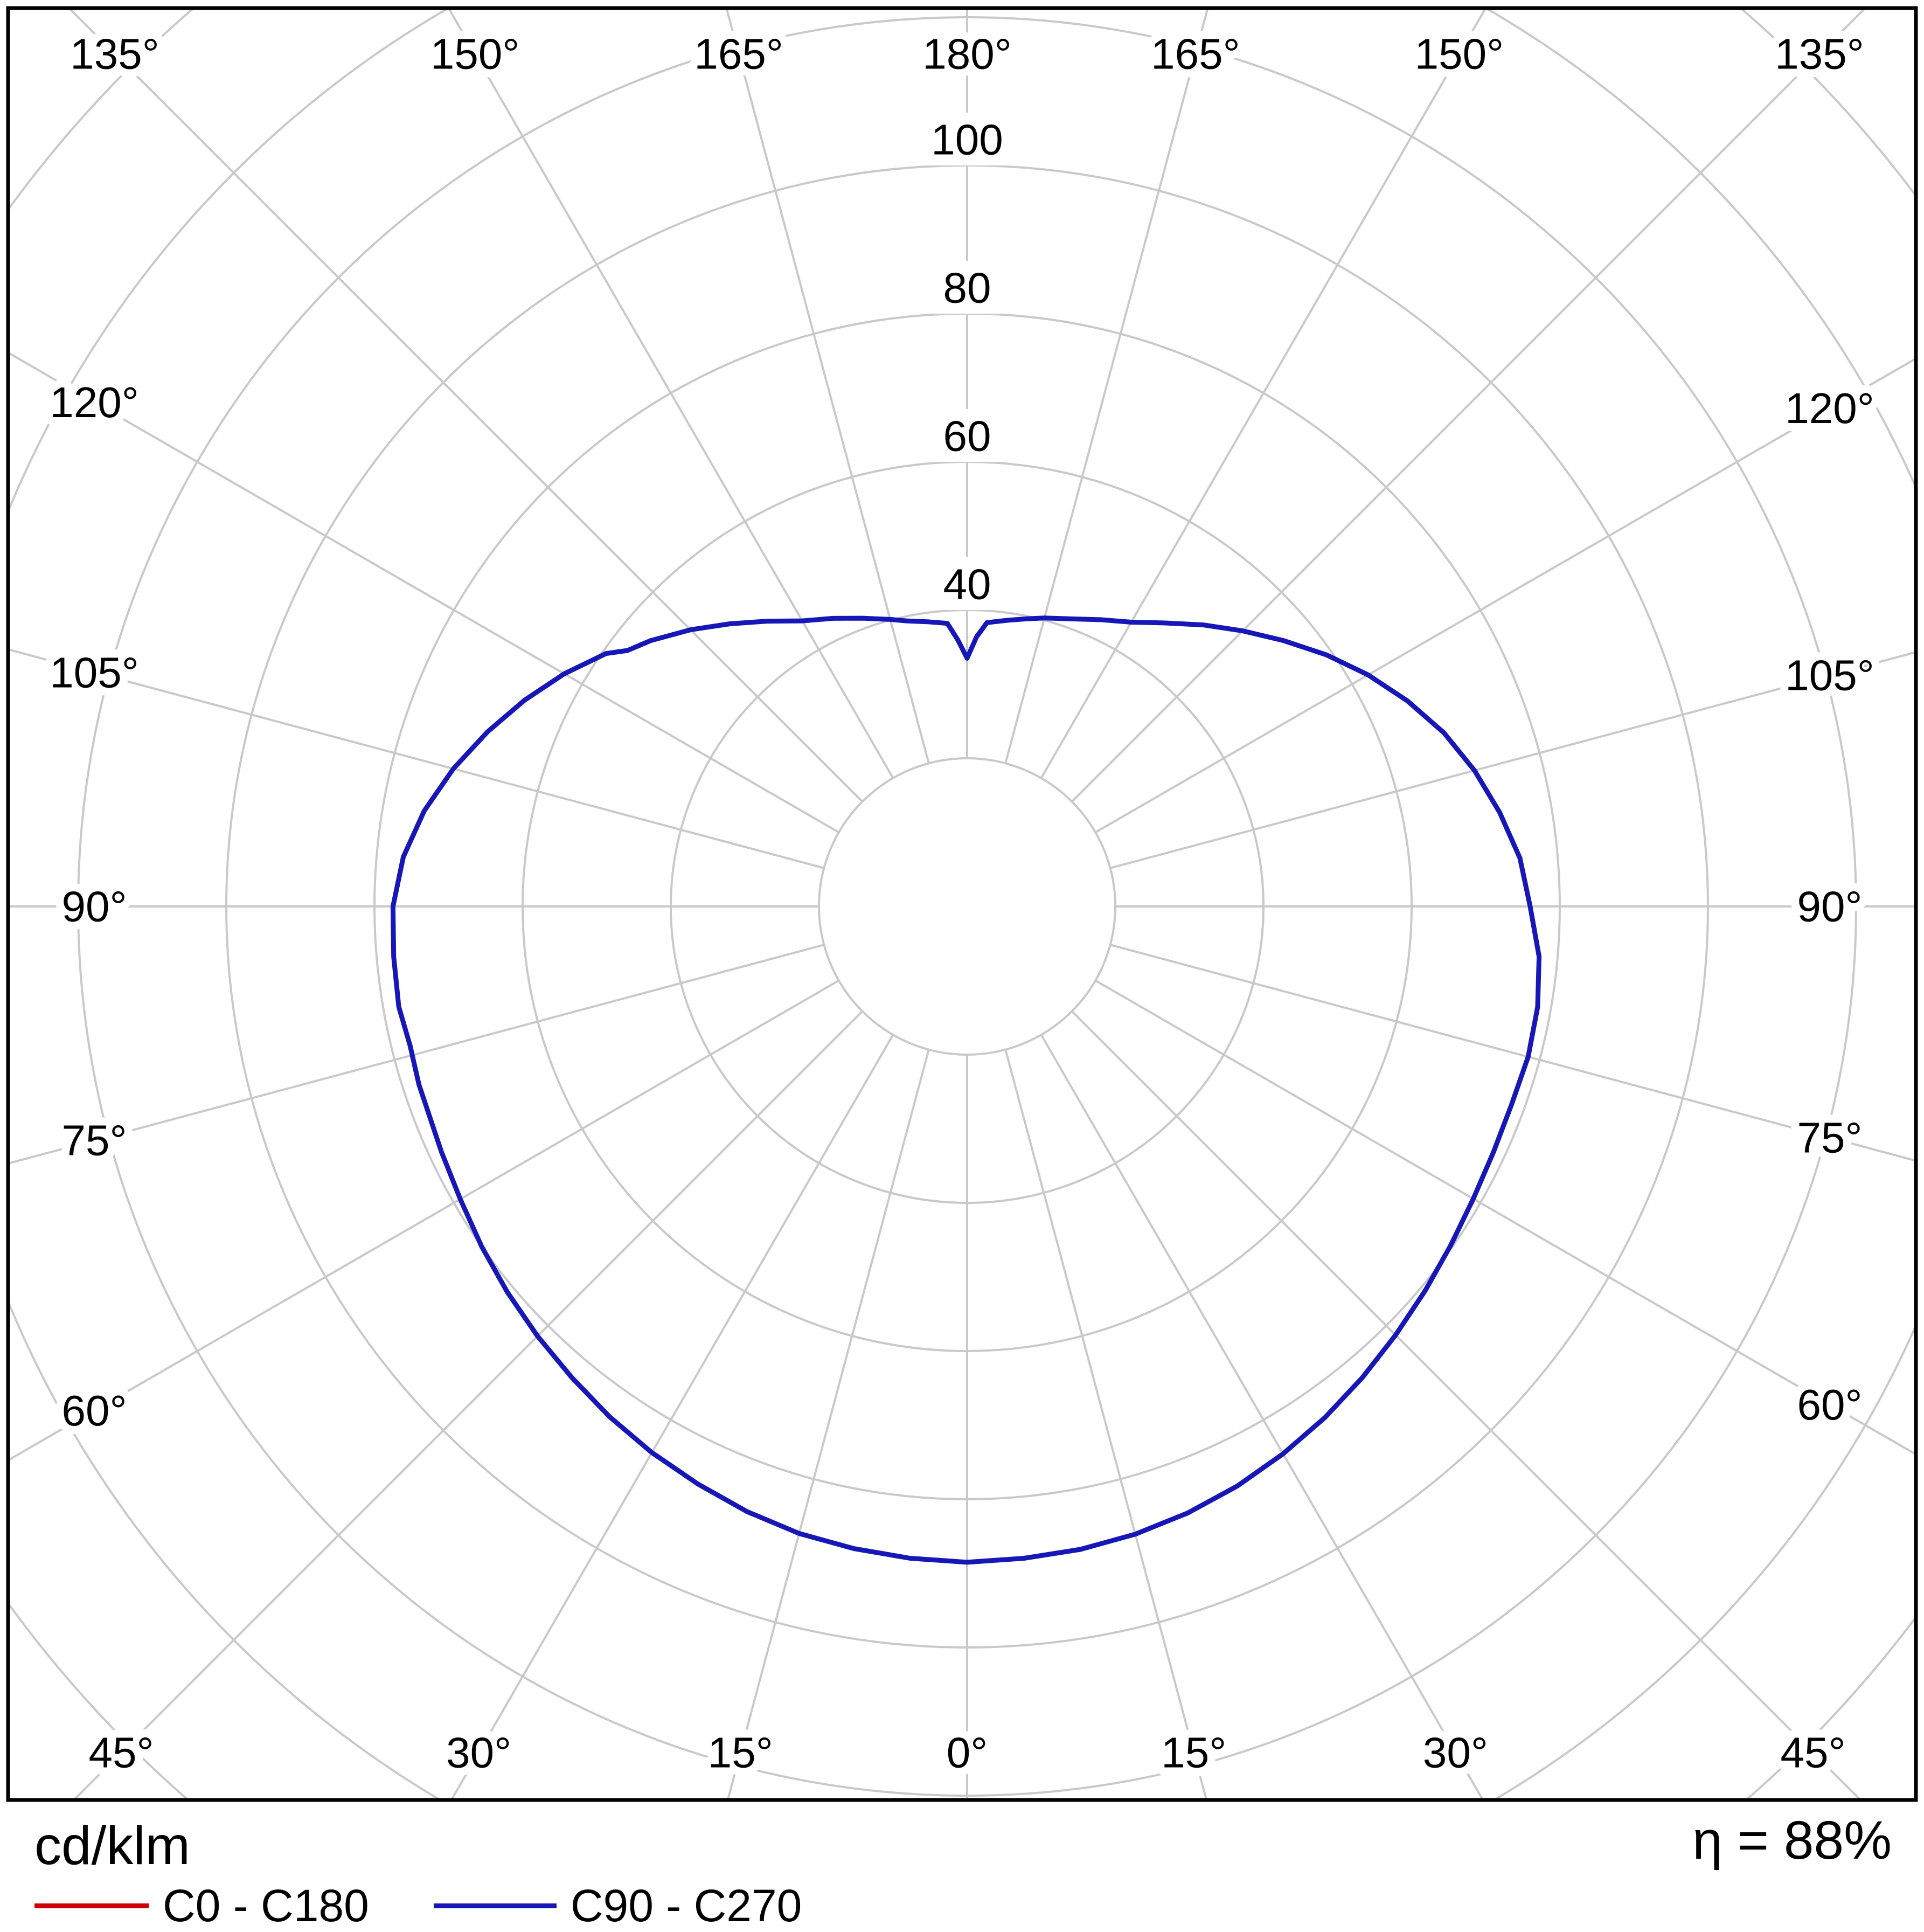 The image size is (1924, 1932). I want to click on ring-label: 40, so click(967, 584).